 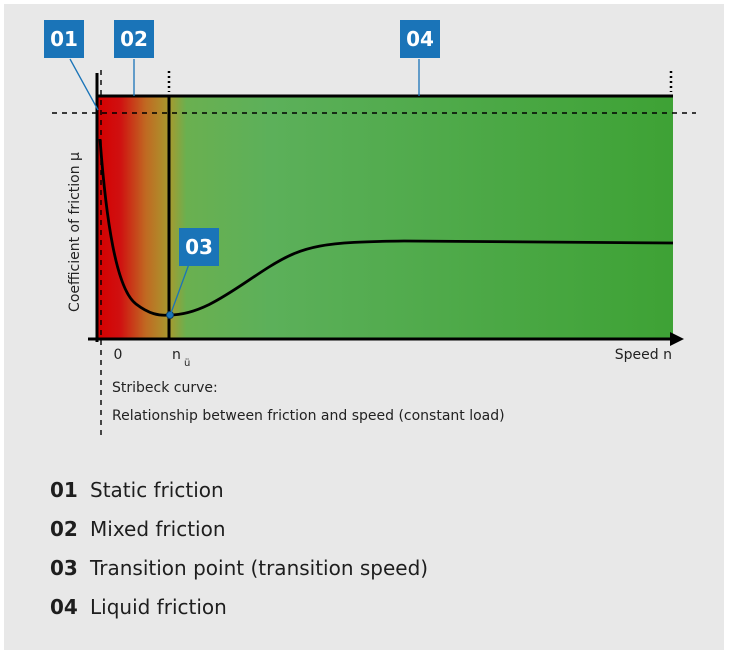 I want to click on callout-badge-02: 02, so click(x=134, y=39).